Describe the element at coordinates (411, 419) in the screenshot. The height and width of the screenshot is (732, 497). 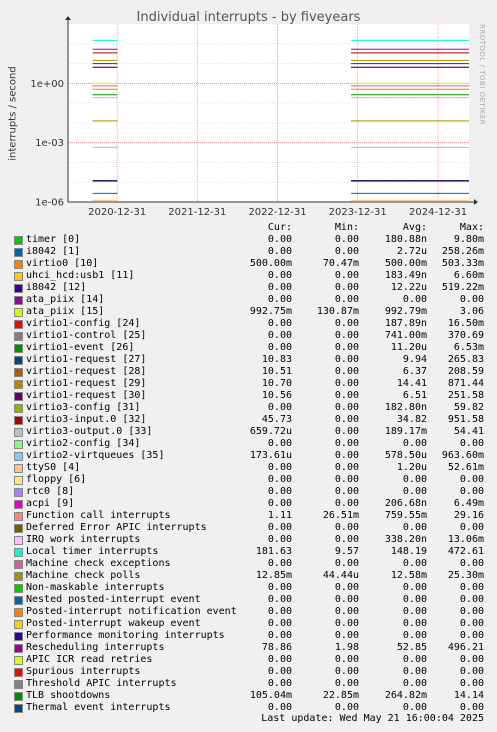
I see `legend-avg-value: 34.82` at that location.